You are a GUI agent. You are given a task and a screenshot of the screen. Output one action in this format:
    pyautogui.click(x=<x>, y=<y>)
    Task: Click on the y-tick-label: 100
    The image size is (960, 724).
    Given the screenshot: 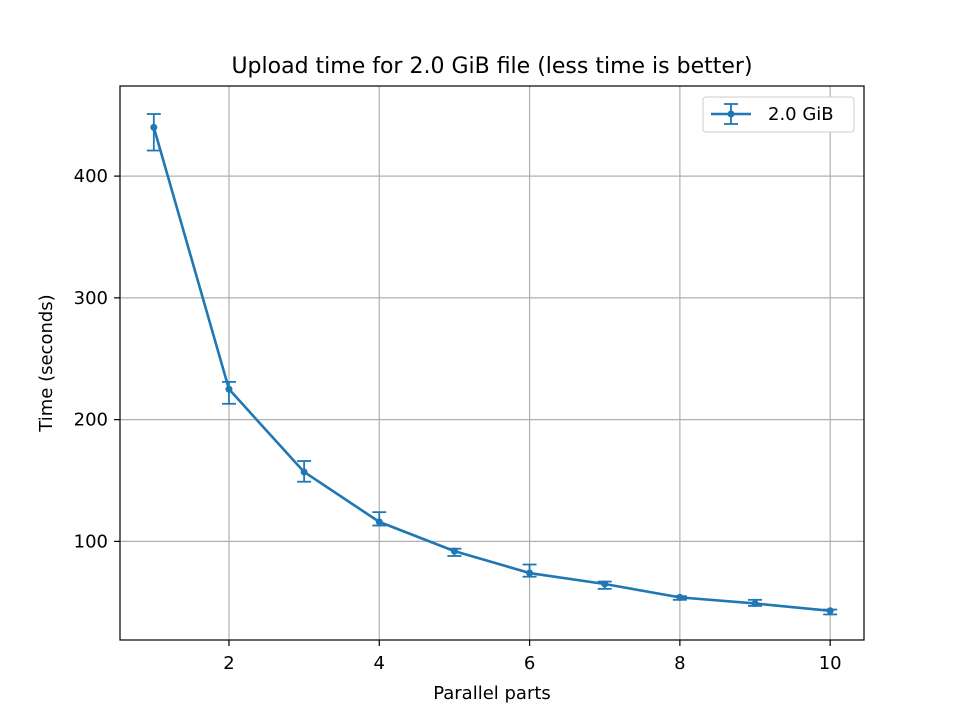 What is the action you would take?
    pyautogui.click(x=91, y=541)
    